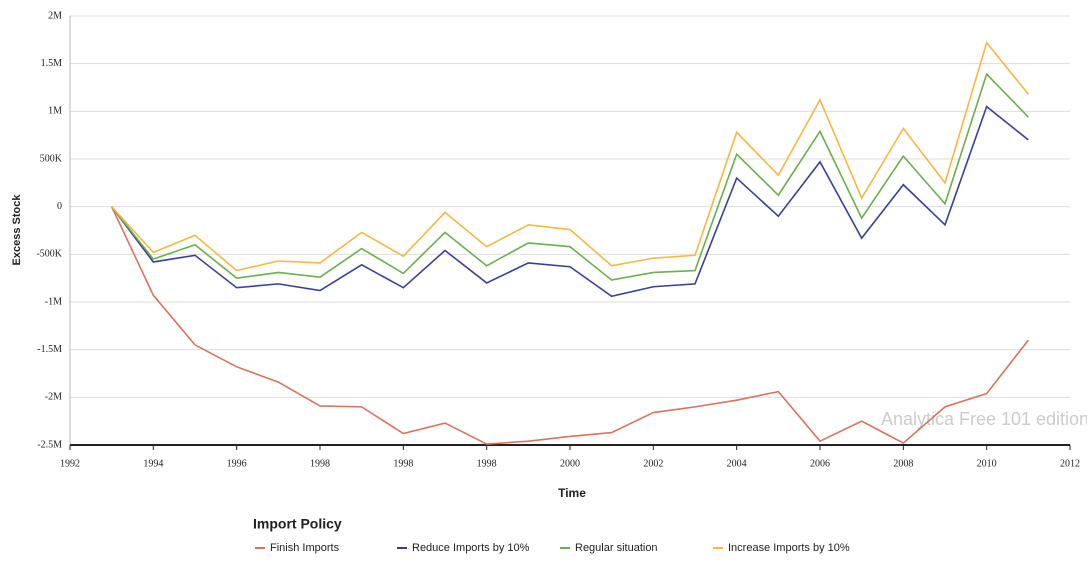  What do you see at coordinates (59, 206) in the screenshot?
I see `y-tick-label: 0` at bounding box center [59, 206].